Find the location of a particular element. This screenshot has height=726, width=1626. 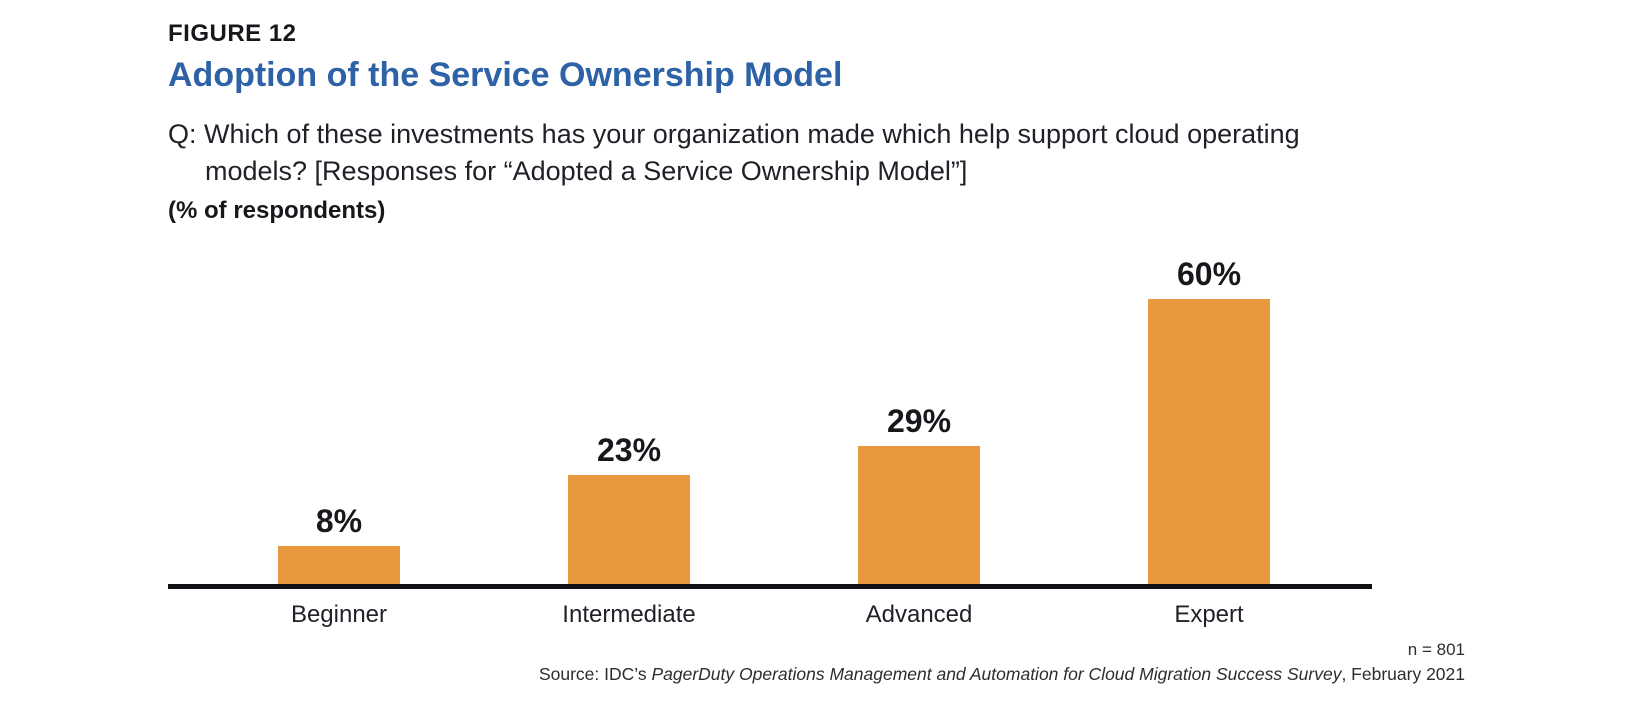

bar-value-label: 60% is located at coordinates (1209, 274).